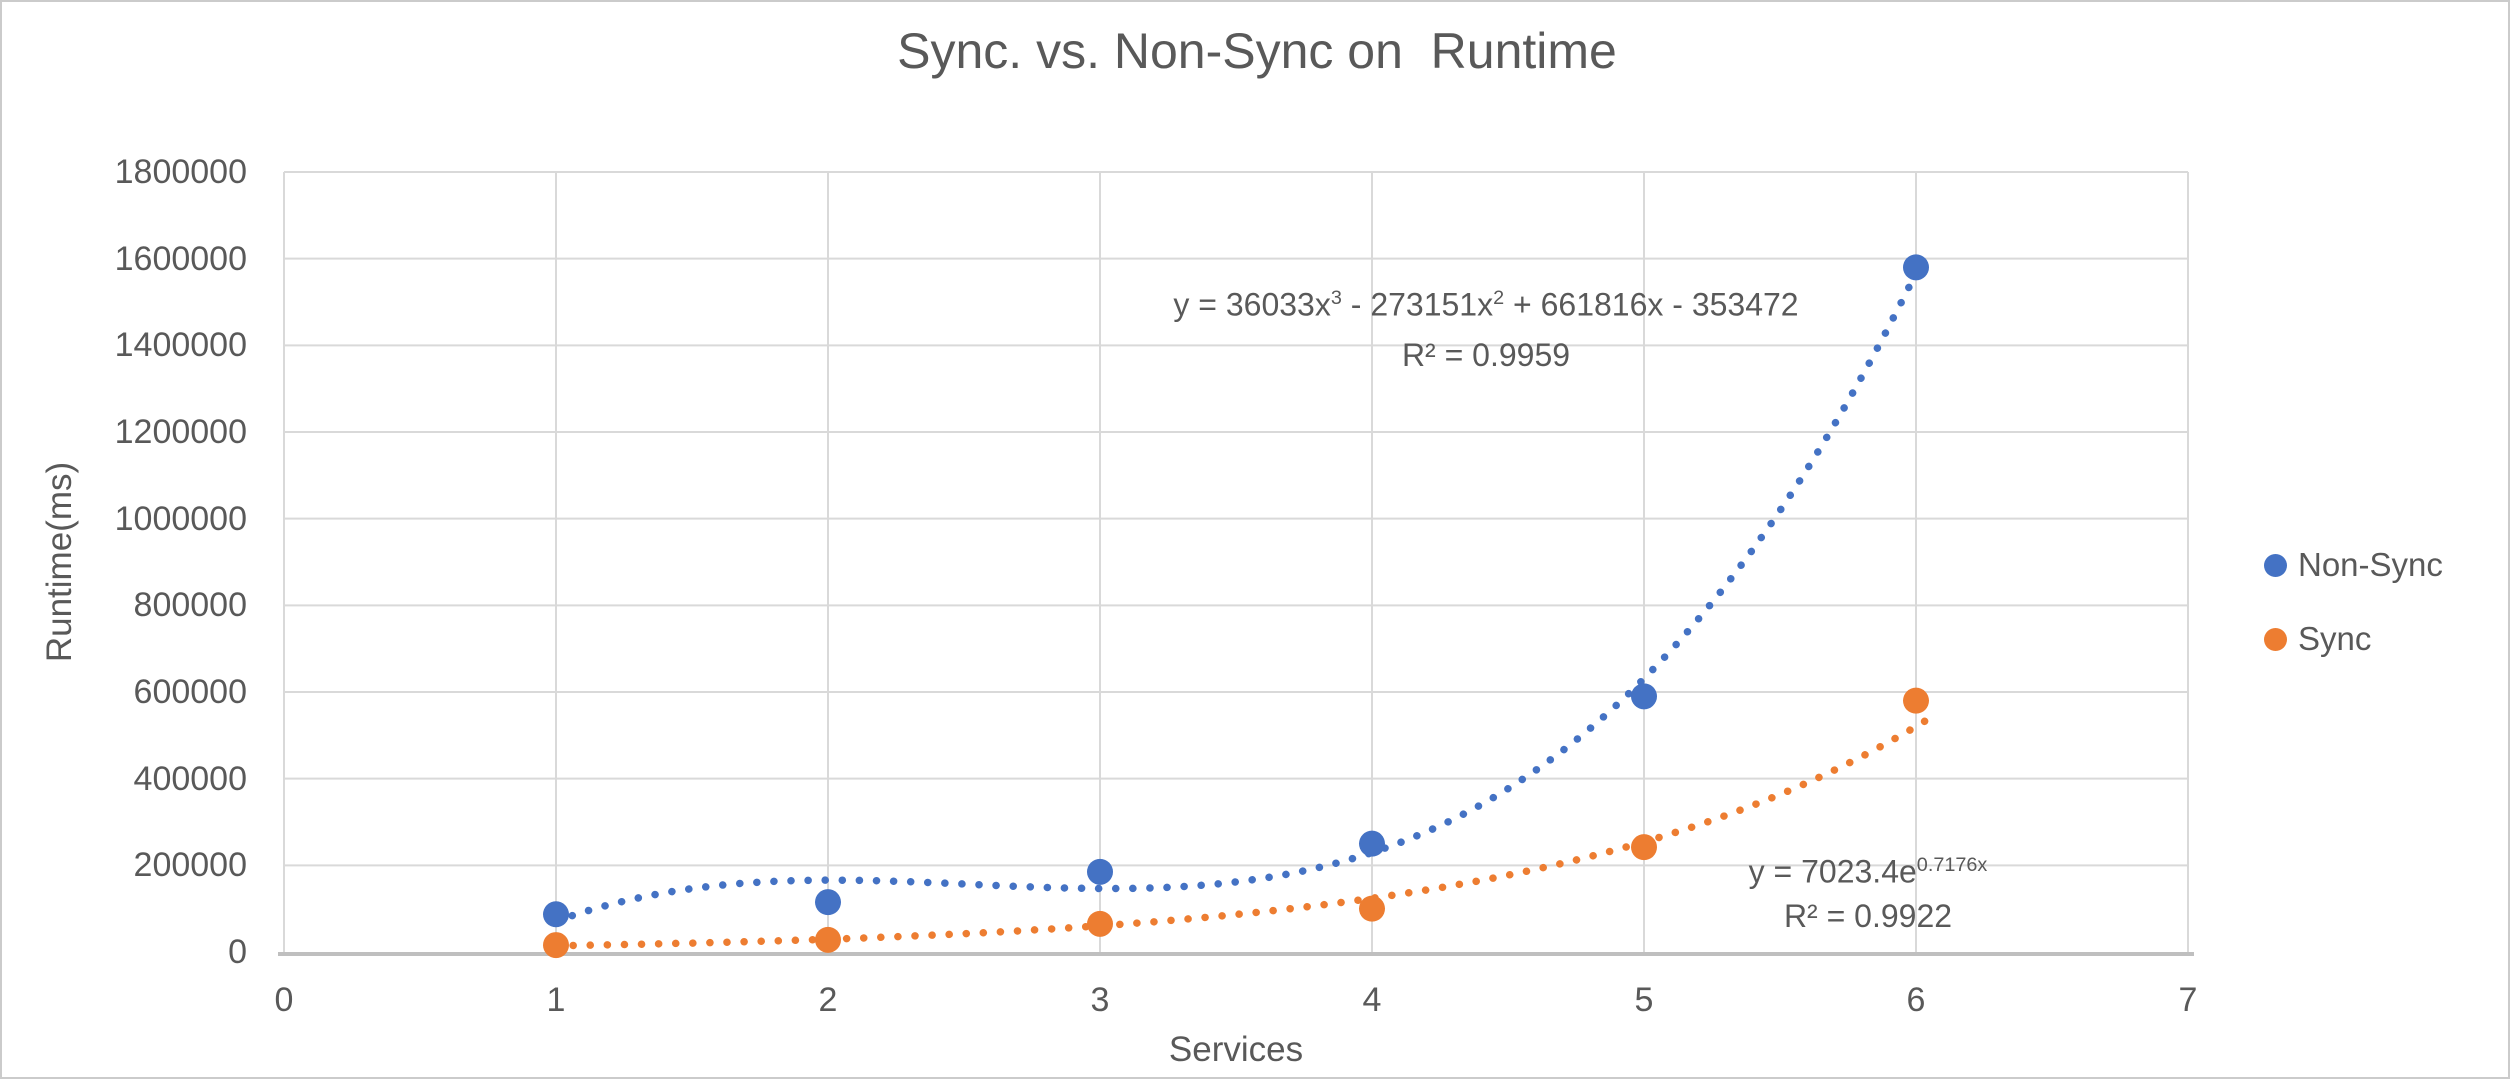  I want to click on y-tick-label: 0, so click(237, 952).